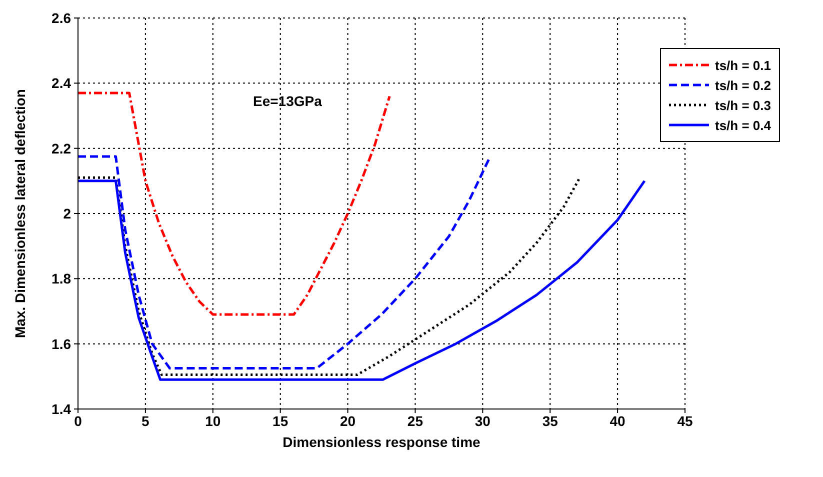 The height and width of the screenshot is (477, 823). What do you see at coordinates (348, 420) in the screenshot?
I see `x-tick-label: 20` at bounding box center [348, 420].